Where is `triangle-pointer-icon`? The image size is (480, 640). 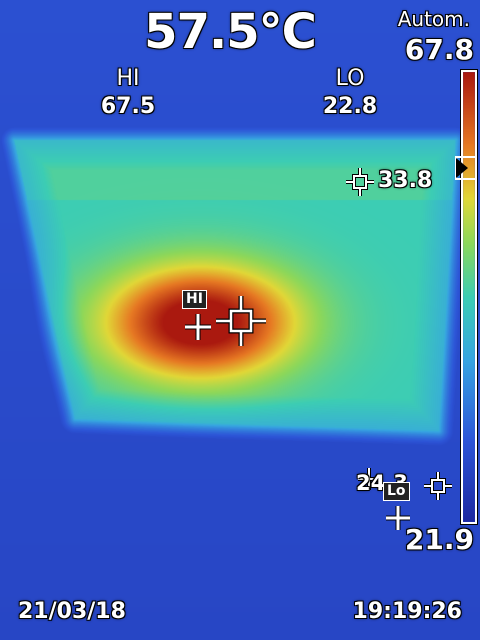
triangle-pointer-icon is located at coordinates (462, 168).